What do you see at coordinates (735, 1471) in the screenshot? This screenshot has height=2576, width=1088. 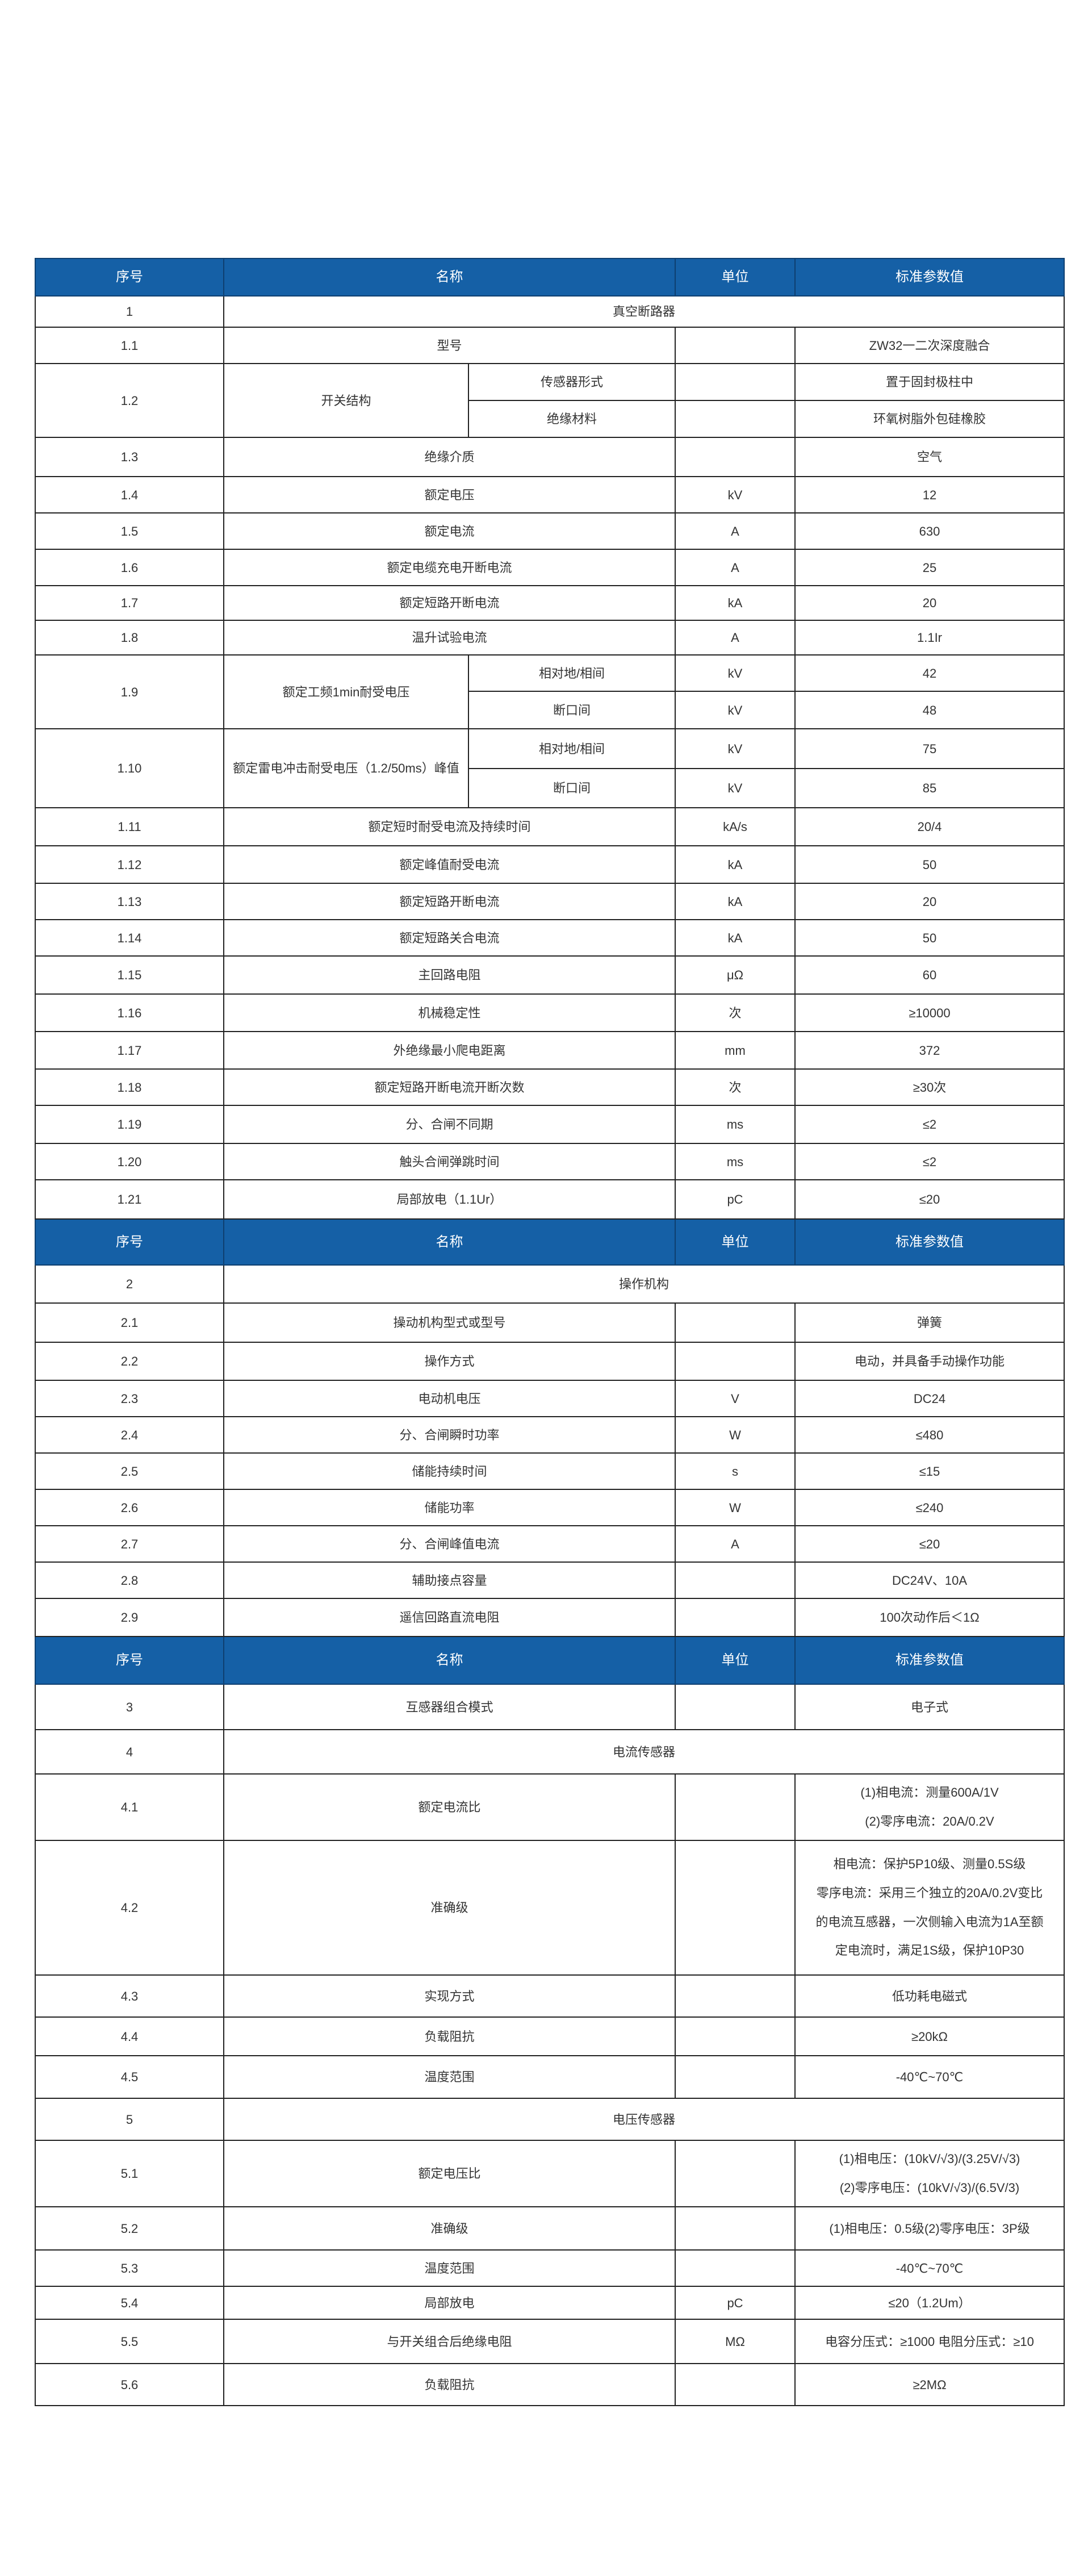 I see `row-unit: s` at bounding box center [735, 1471].